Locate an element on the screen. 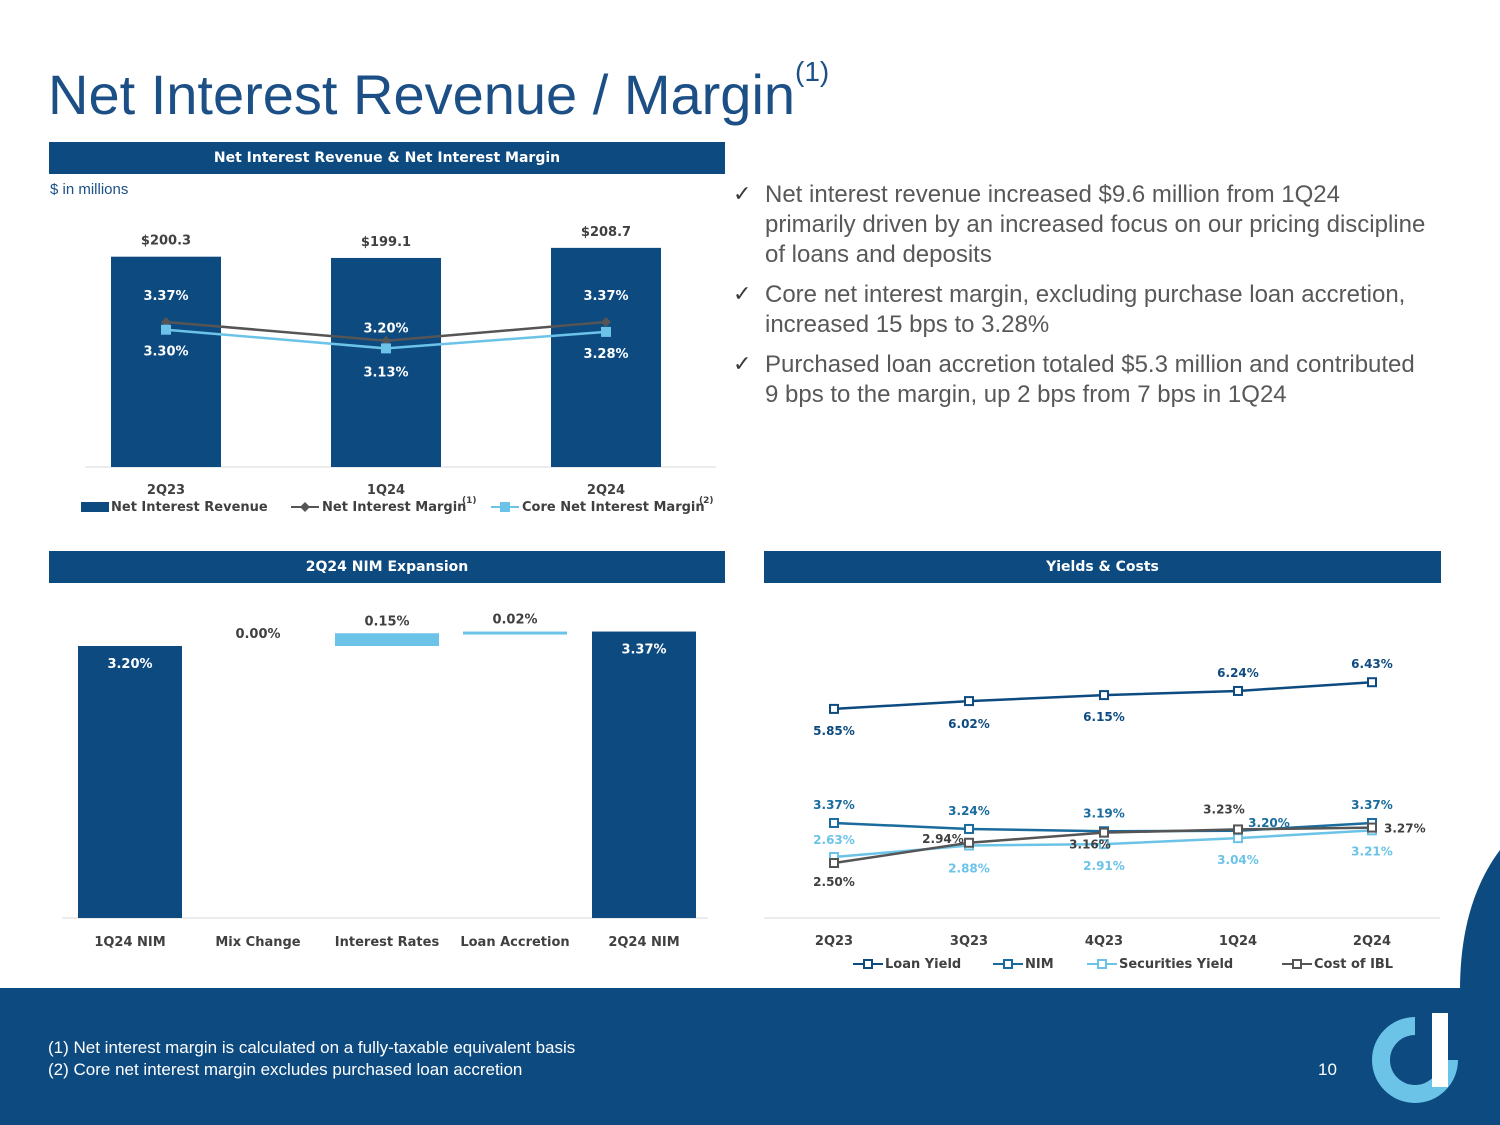 Image resolution: width=1500 pixels, height=1125 pixels. nim-data-label: 3.20% is located at coordinates (385, 329).